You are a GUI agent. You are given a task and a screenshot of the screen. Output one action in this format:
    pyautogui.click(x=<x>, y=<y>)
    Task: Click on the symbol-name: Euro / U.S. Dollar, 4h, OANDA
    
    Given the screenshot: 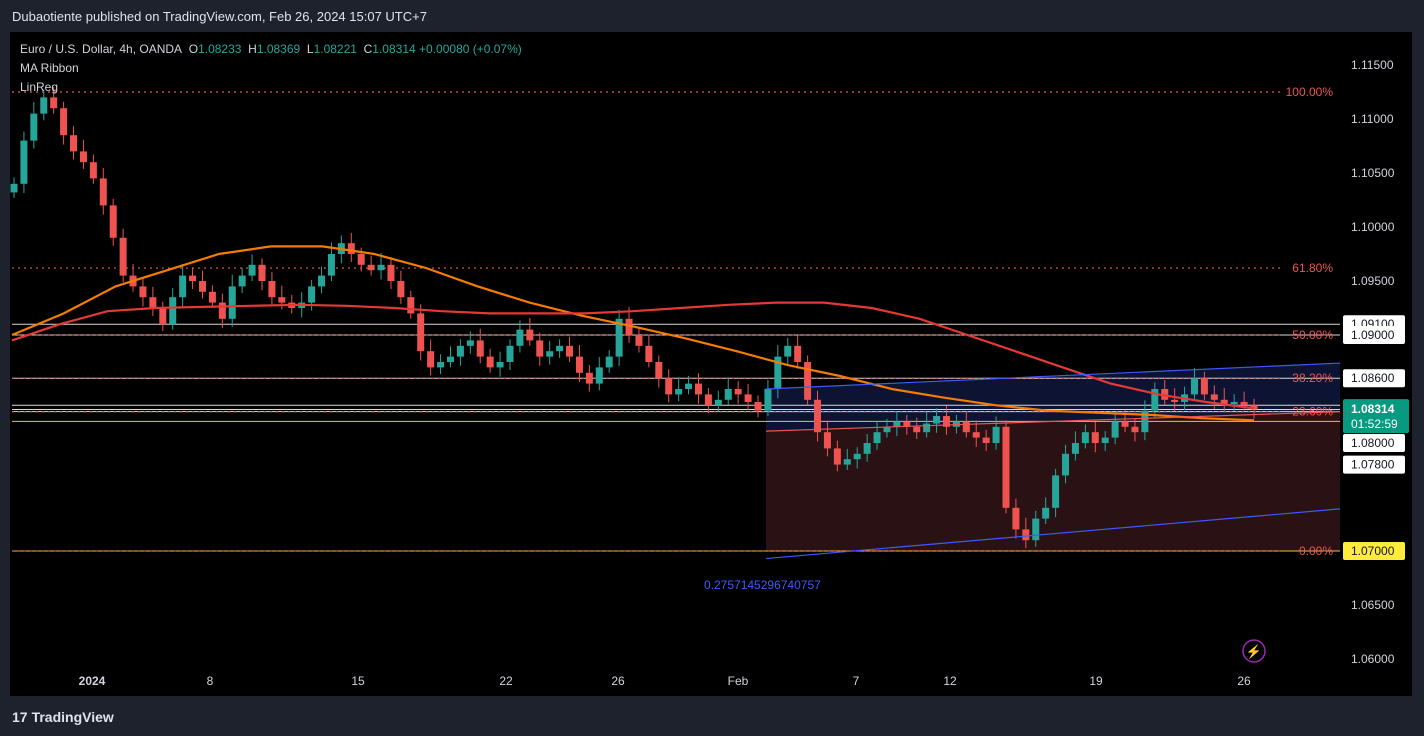 What is the action you would take?
    pyautogui.click(x=101, y=49)
    